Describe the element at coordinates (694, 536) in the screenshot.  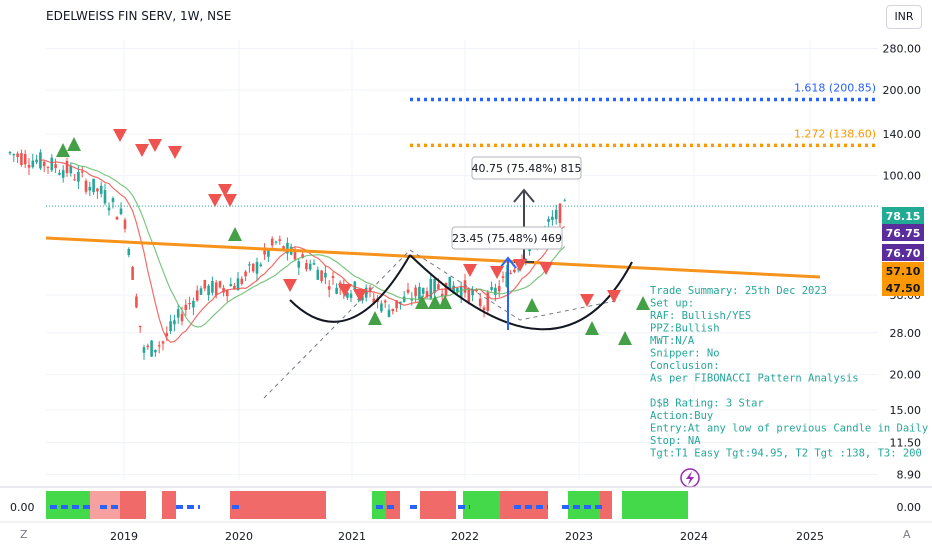
I see `time-tick-label: 2024` at that location.